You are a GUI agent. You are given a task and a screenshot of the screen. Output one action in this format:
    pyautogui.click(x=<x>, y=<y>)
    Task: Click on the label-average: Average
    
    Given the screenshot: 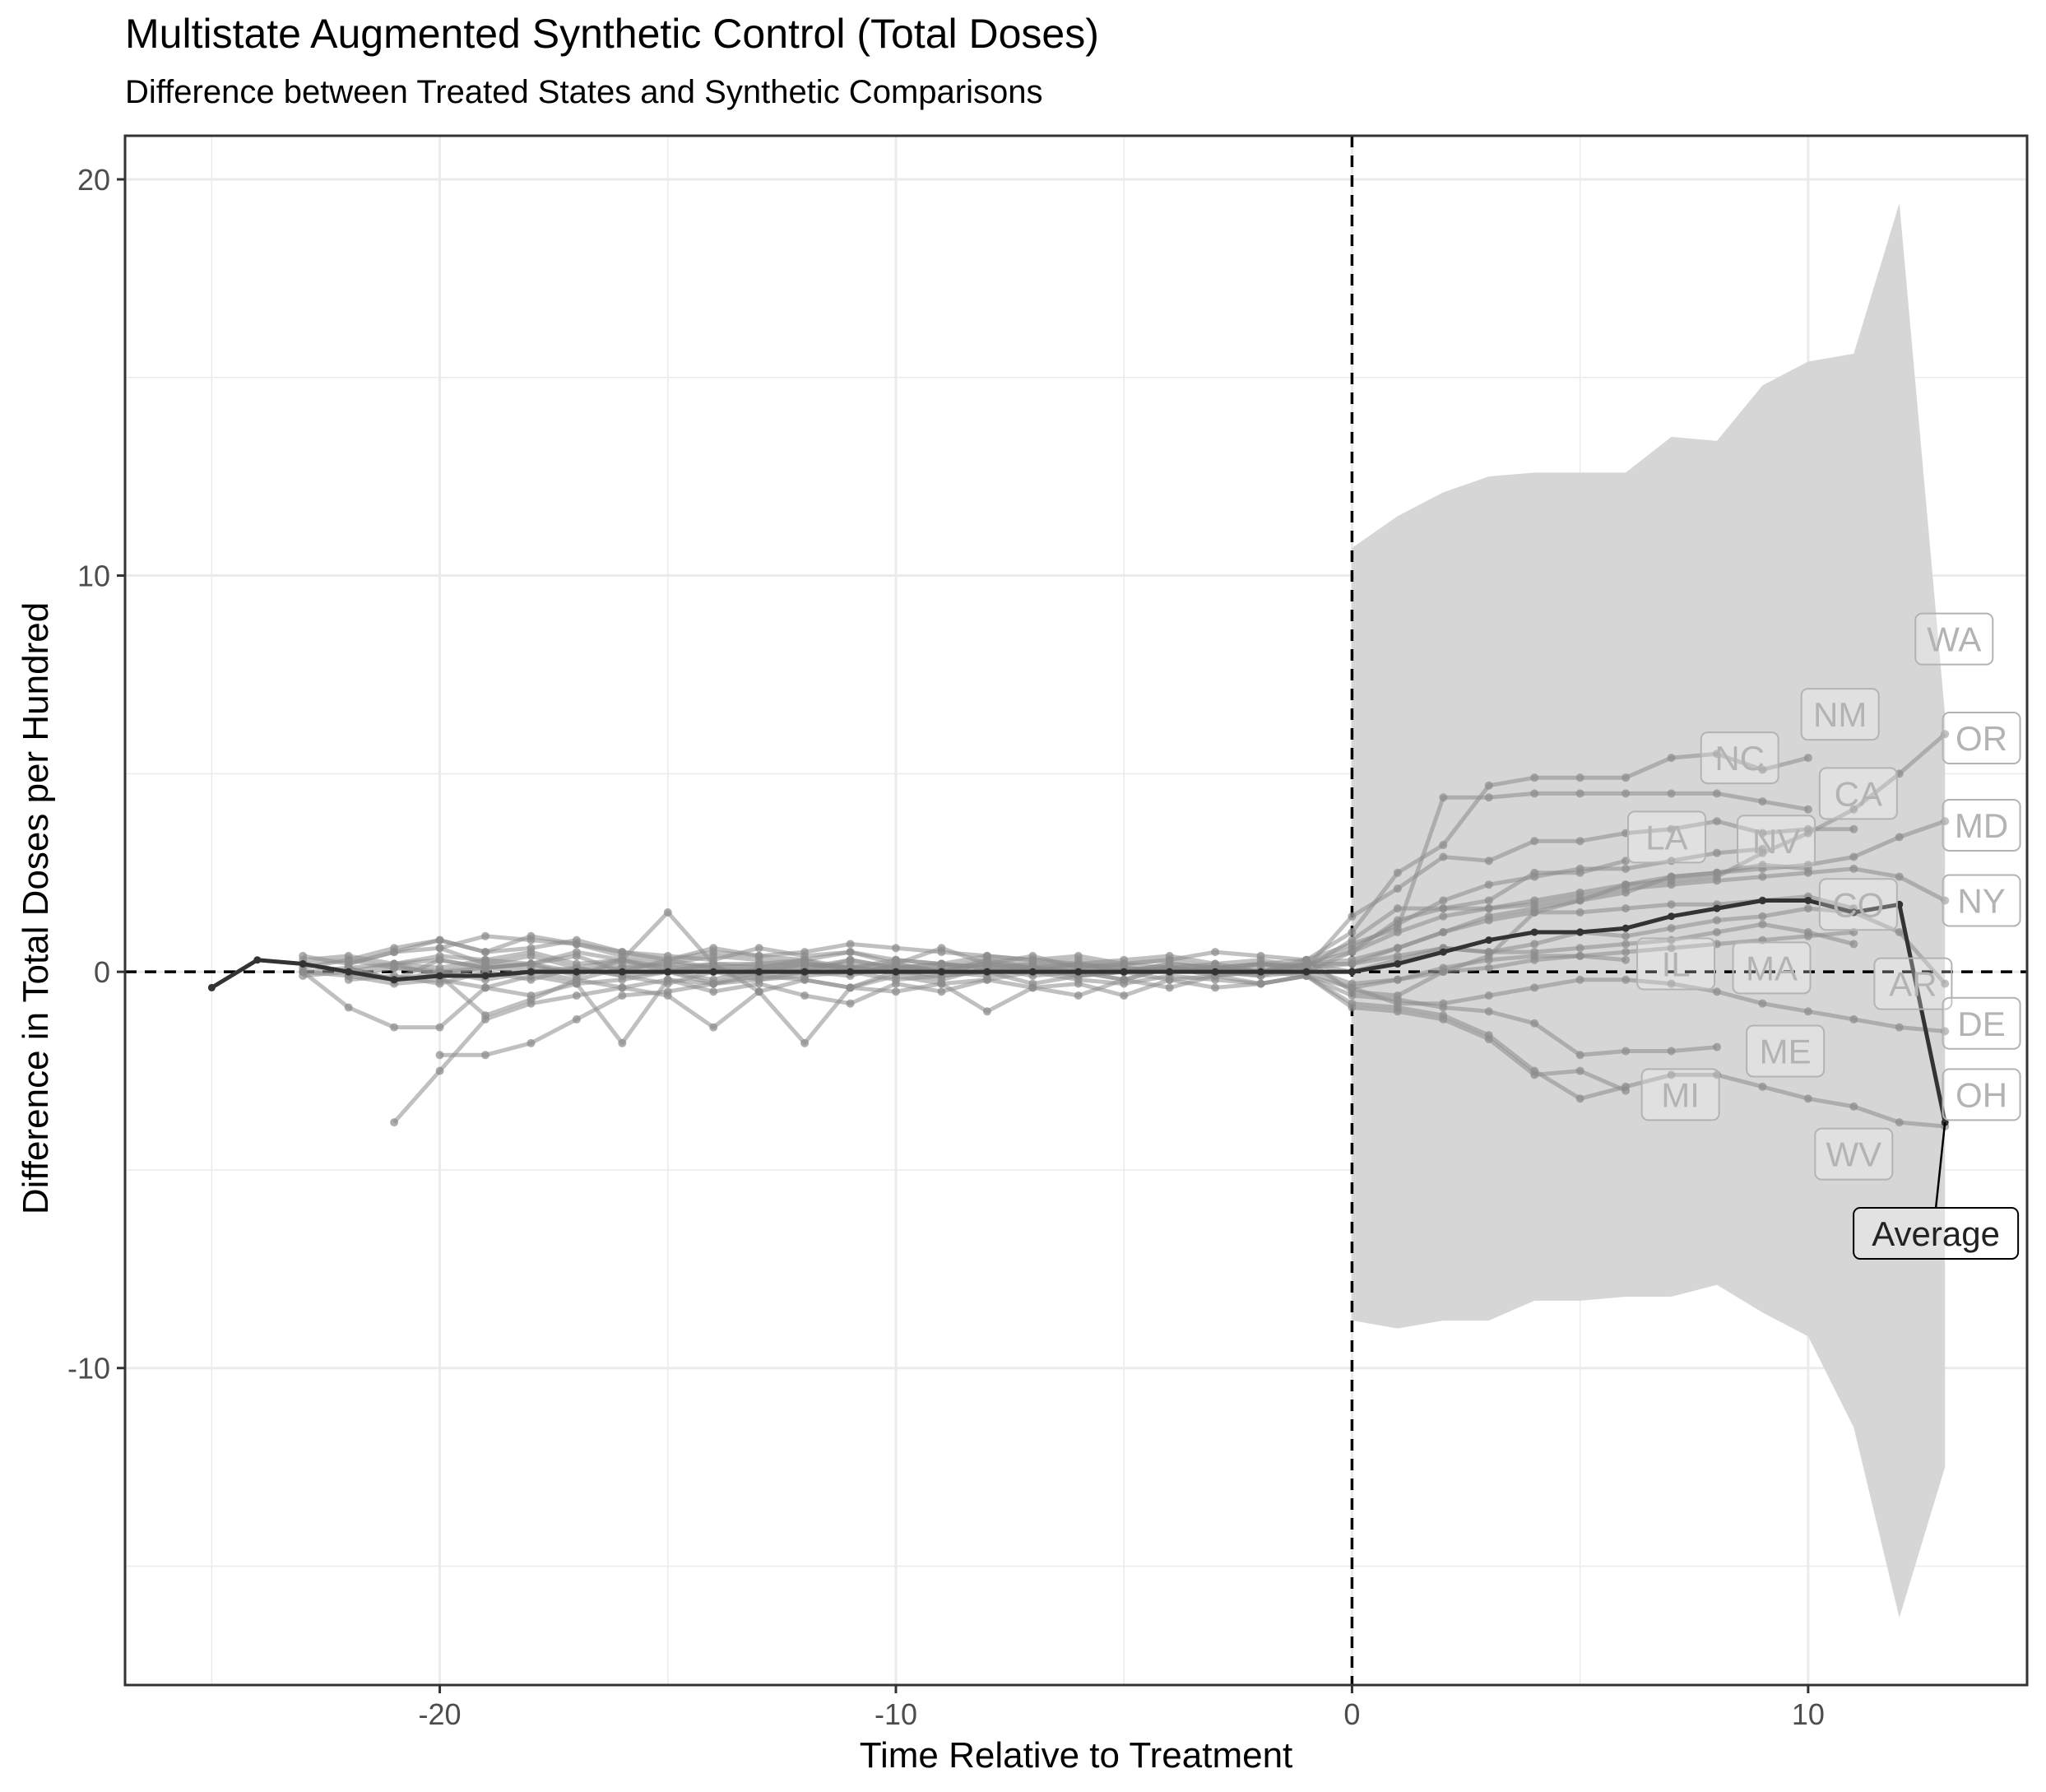 What is the action you would take?
    pyautogui.click(x=1936, y=1191)
    